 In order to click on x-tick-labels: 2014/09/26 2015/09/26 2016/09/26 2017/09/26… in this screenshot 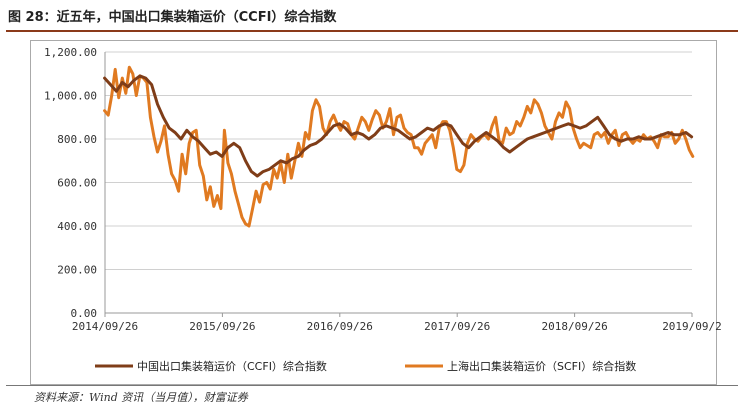, I will do `click(397, 326)`.